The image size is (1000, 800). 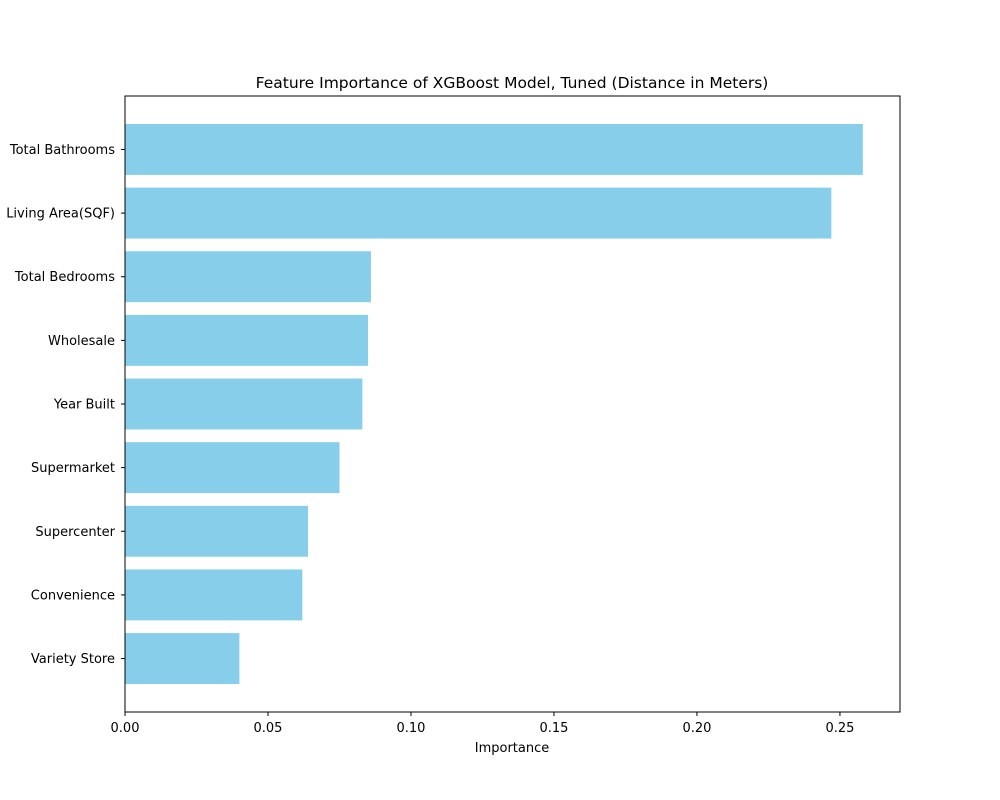 What do you see at coordinates (839, 728) in the screenshot?
I see `x-tick-label: 0.25` at bounding box center [839, 728].